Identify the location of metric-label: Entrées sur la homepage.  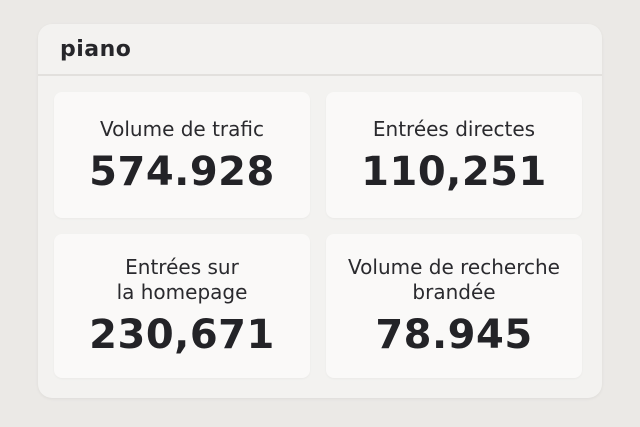
(182, 279).